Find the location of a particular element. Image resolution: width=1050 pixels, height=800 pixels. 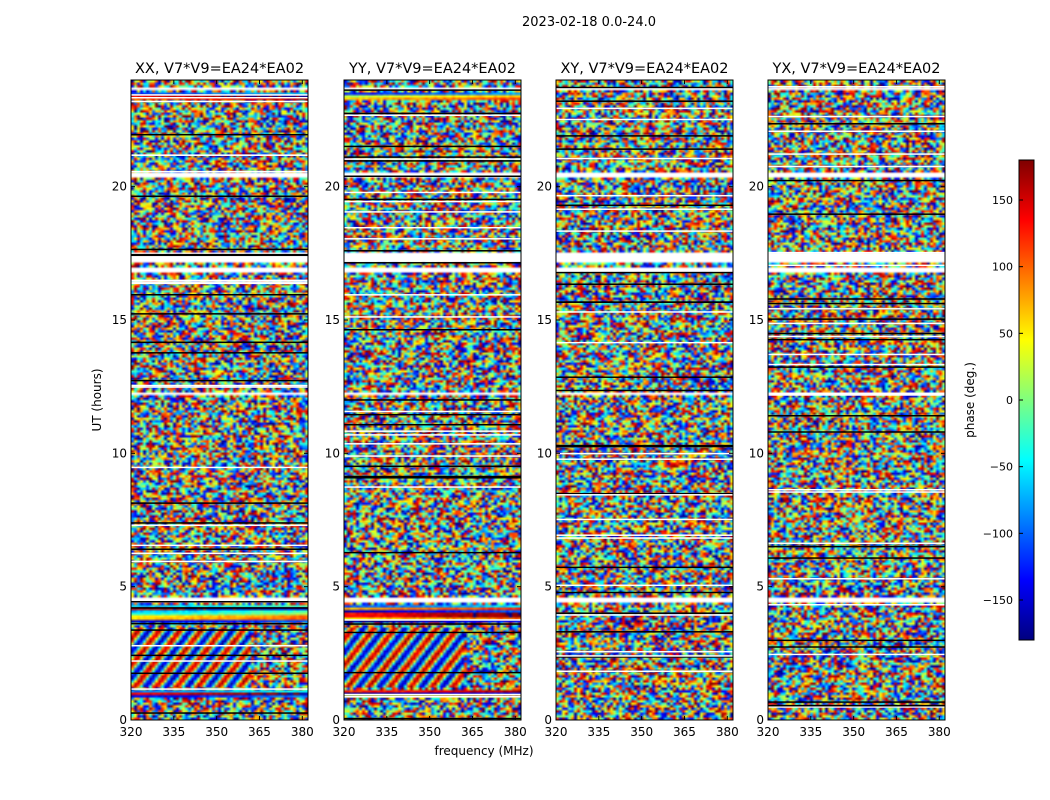

y-axis-label: UT (hours) is located at coordinates (97, 399).